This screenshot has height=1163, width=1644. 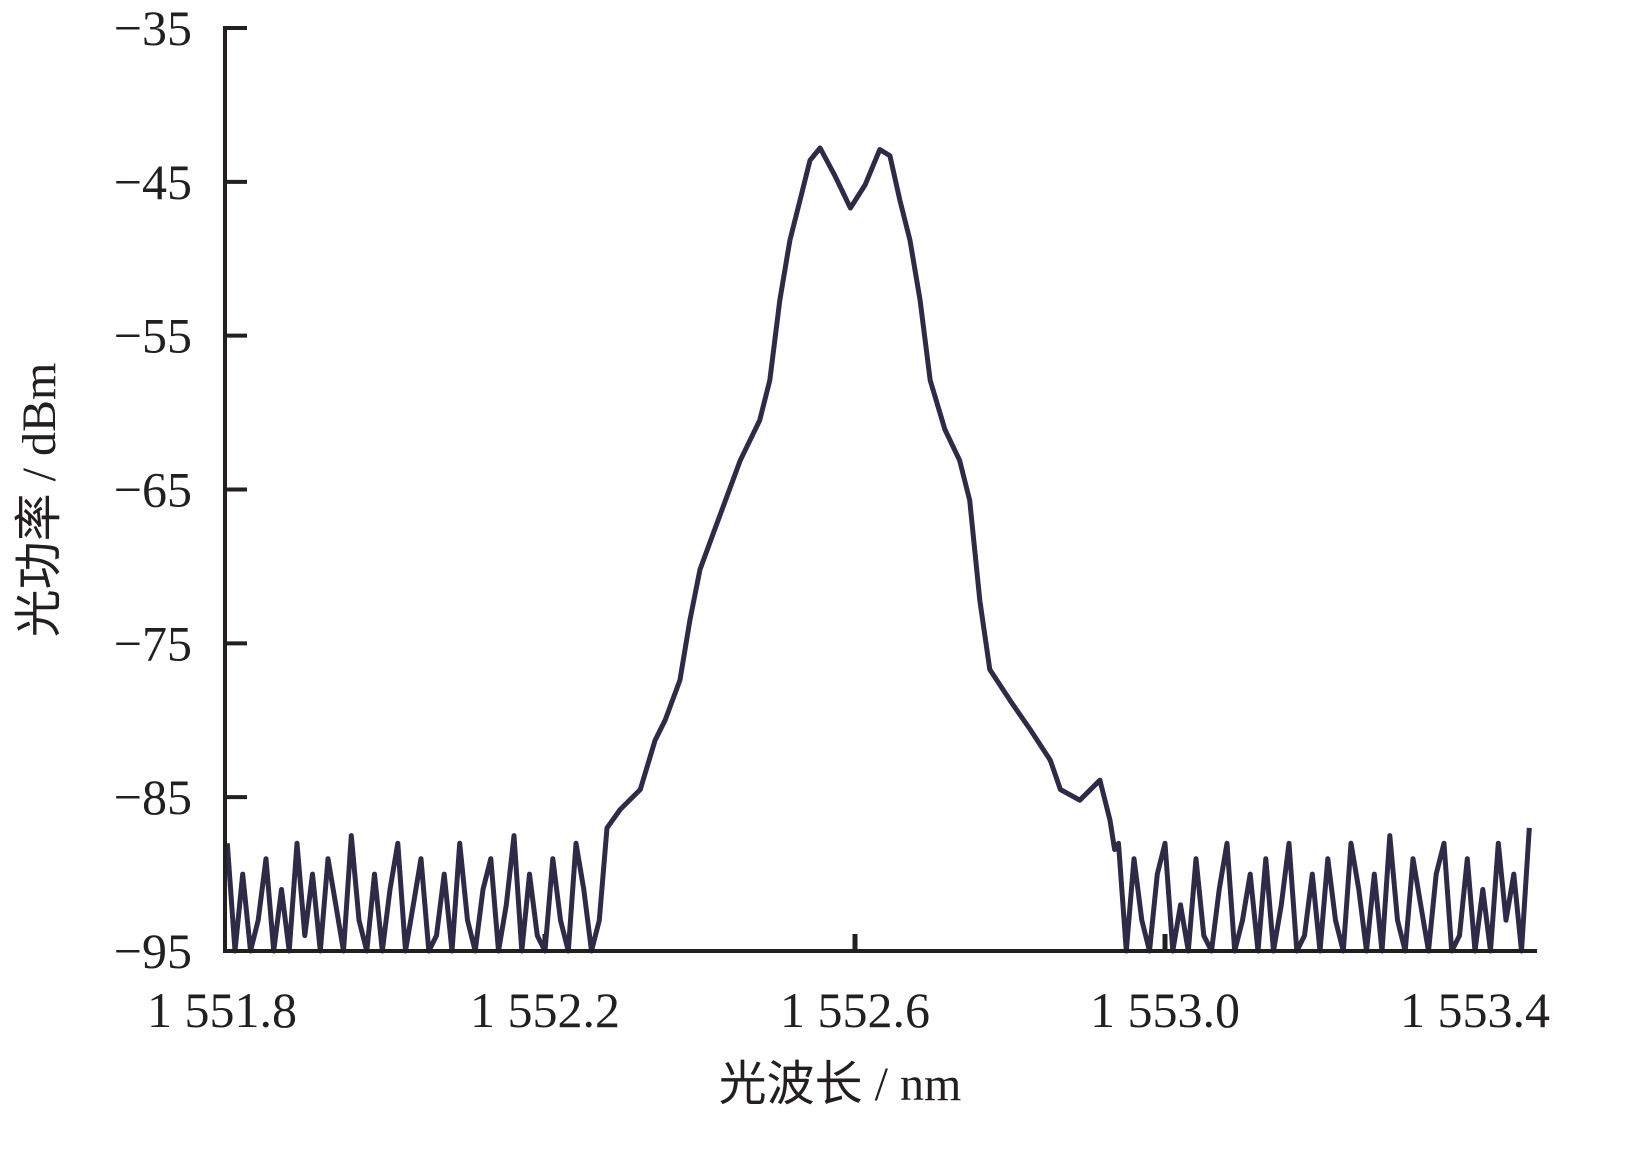 What do you see at coordinates (855, 1010) in the screenshot?
I see `x-tick-label: 1 552.6` at bounding box center [855, 1010].